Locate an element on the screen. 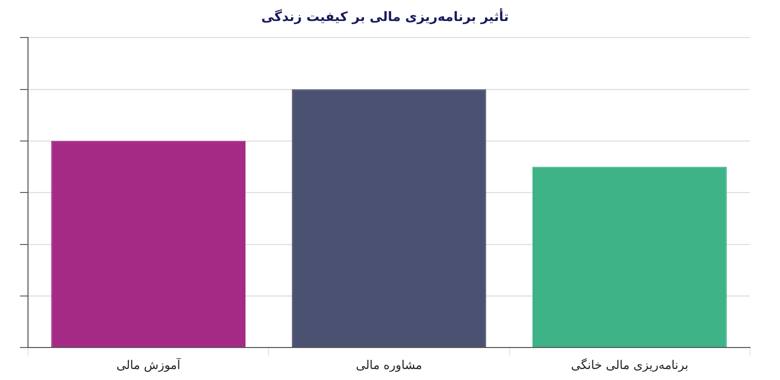 The width and height of the screenshot is (780, 380). chart-title: تأثیر برنامه‌ریزی مالی بر کیفیت زندگی is located at coordinates (385, 17).